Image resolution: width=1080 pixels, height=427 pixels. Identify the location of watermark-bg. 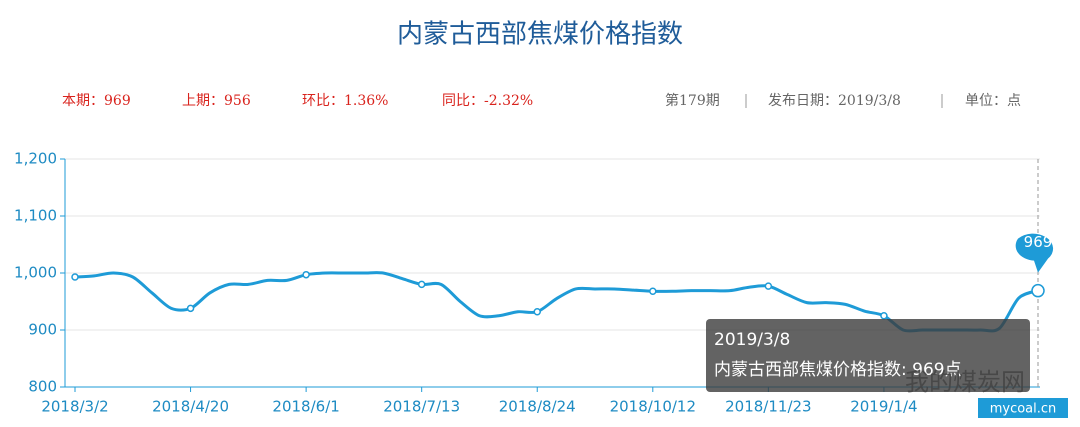
(1023, 408).